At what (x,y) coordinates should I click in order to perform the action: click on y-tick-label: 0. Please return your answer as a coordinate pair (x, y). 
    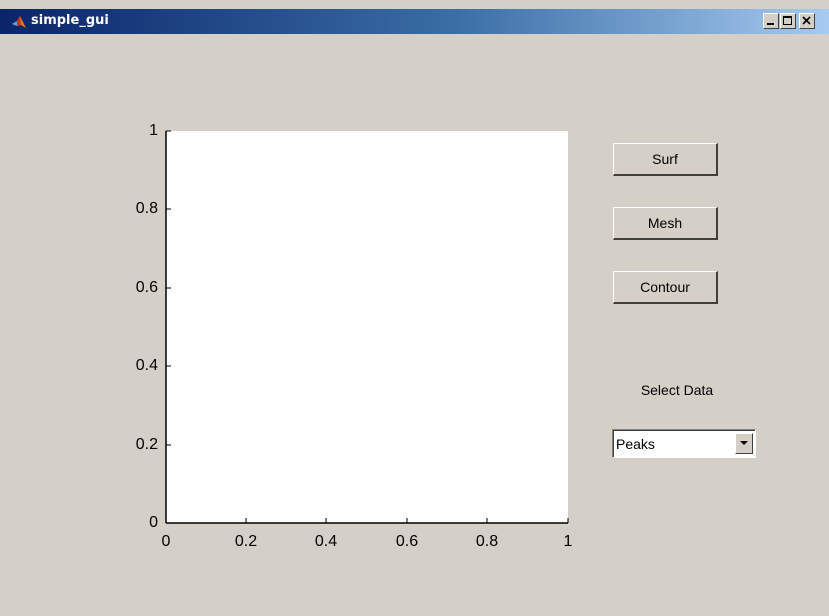
    Looking at the image, I should click on (138, 523).